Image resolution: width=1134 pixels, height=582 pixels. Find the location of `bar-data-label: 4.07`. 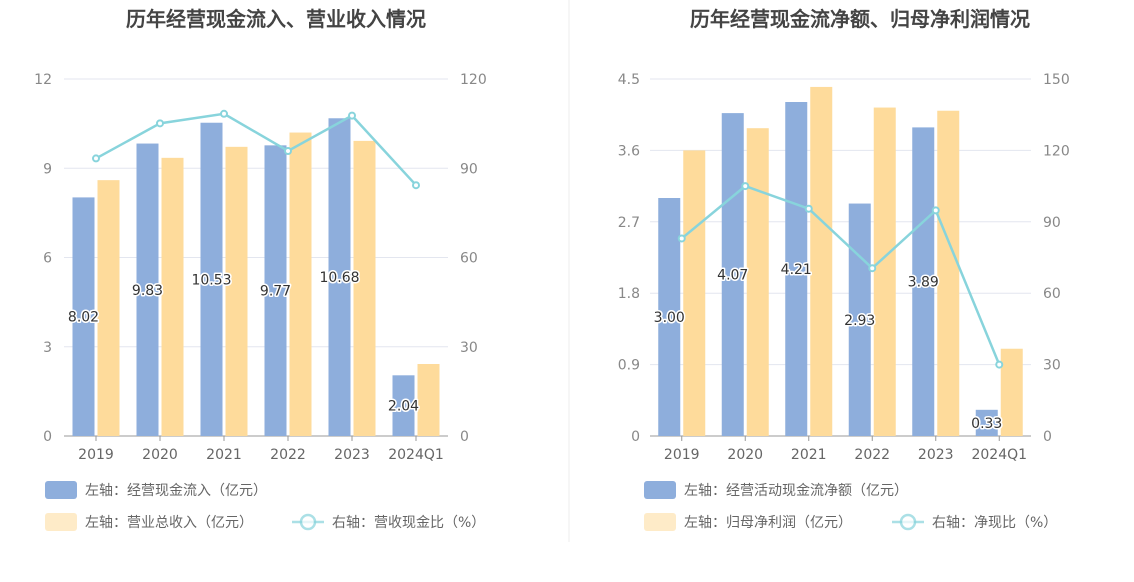

bar-data-label: 4.07 is located at coordinates (732, 276).